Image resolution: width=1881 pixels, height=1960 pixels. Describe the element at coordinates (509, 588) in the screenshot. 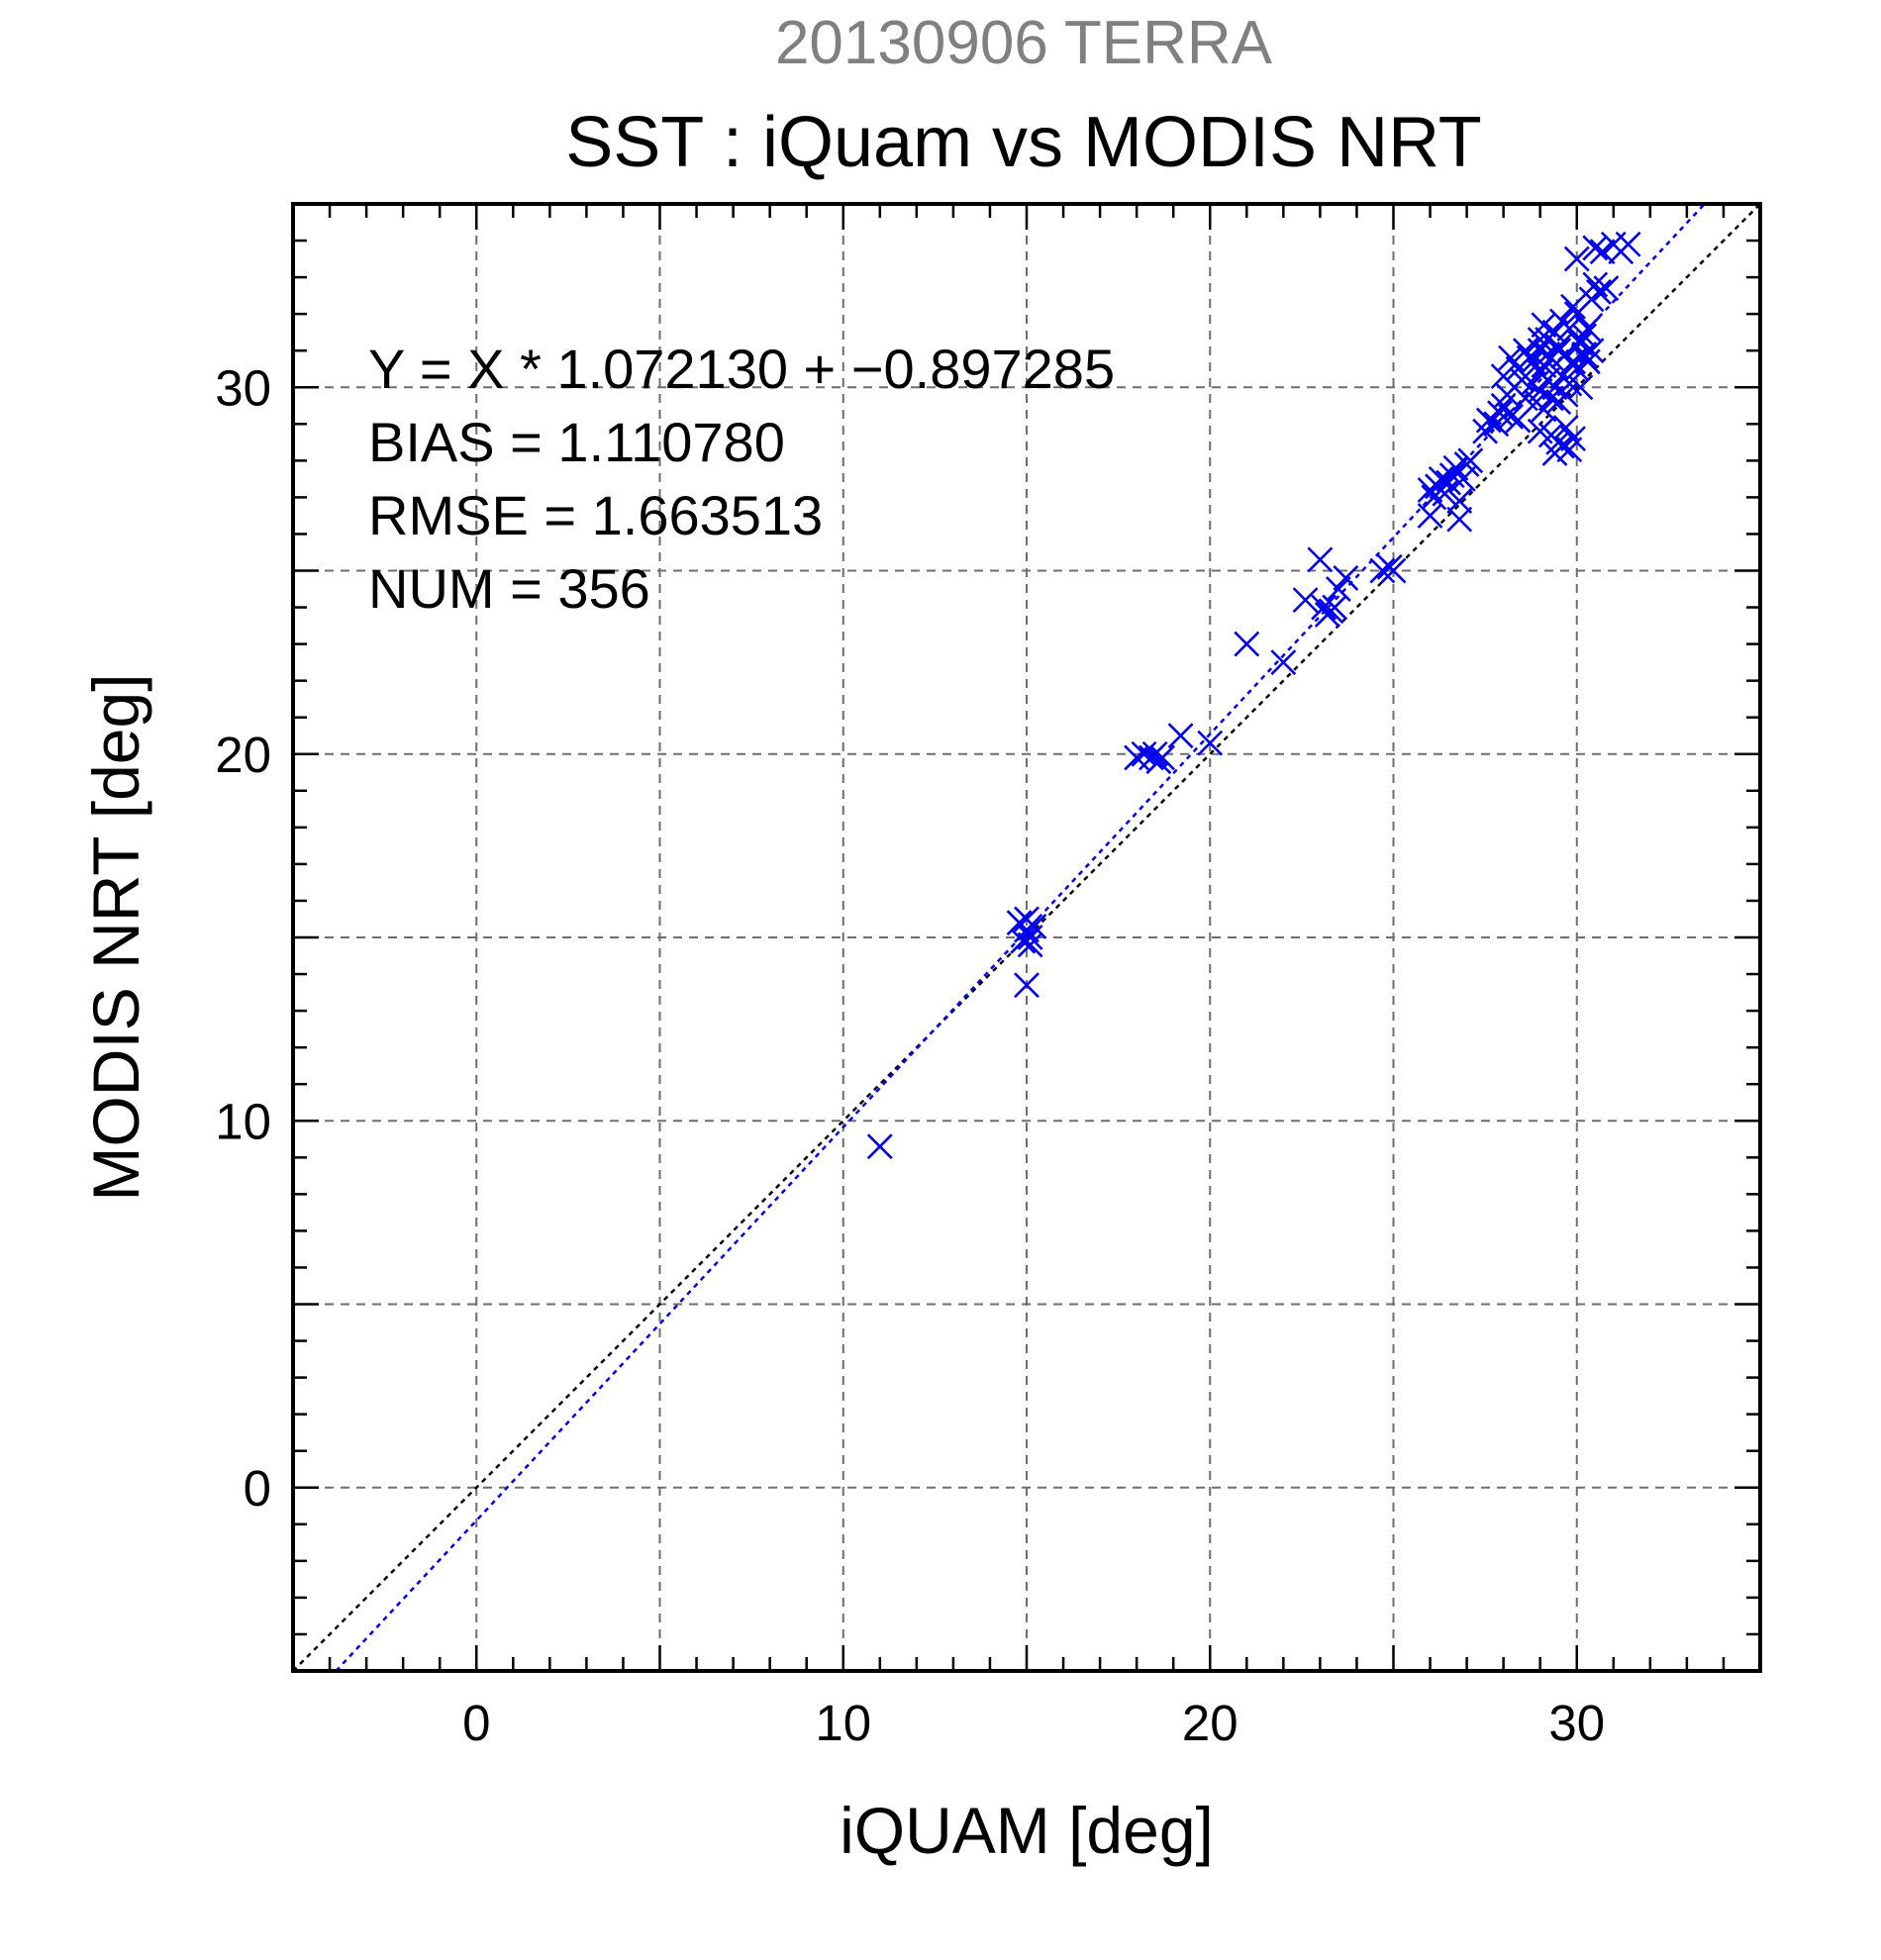

I see `stat-line: NUM = 356` at that location.